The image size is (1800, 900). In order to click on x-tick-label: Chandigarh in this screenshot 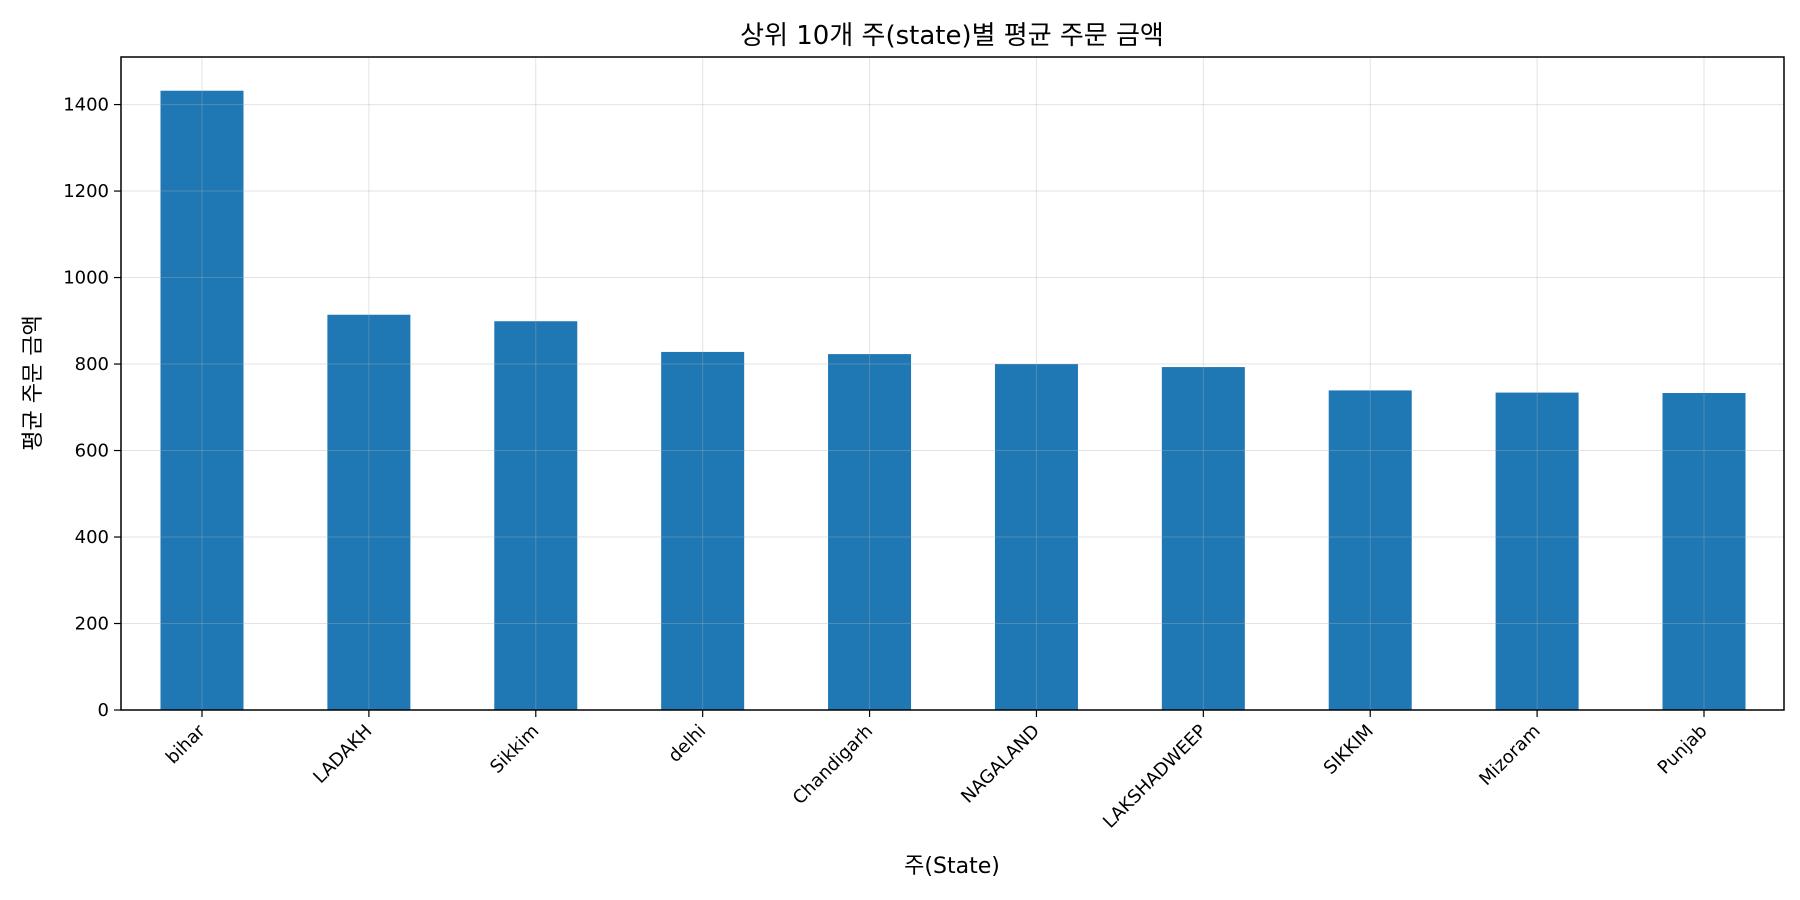, I will do `click(833, 765)`.